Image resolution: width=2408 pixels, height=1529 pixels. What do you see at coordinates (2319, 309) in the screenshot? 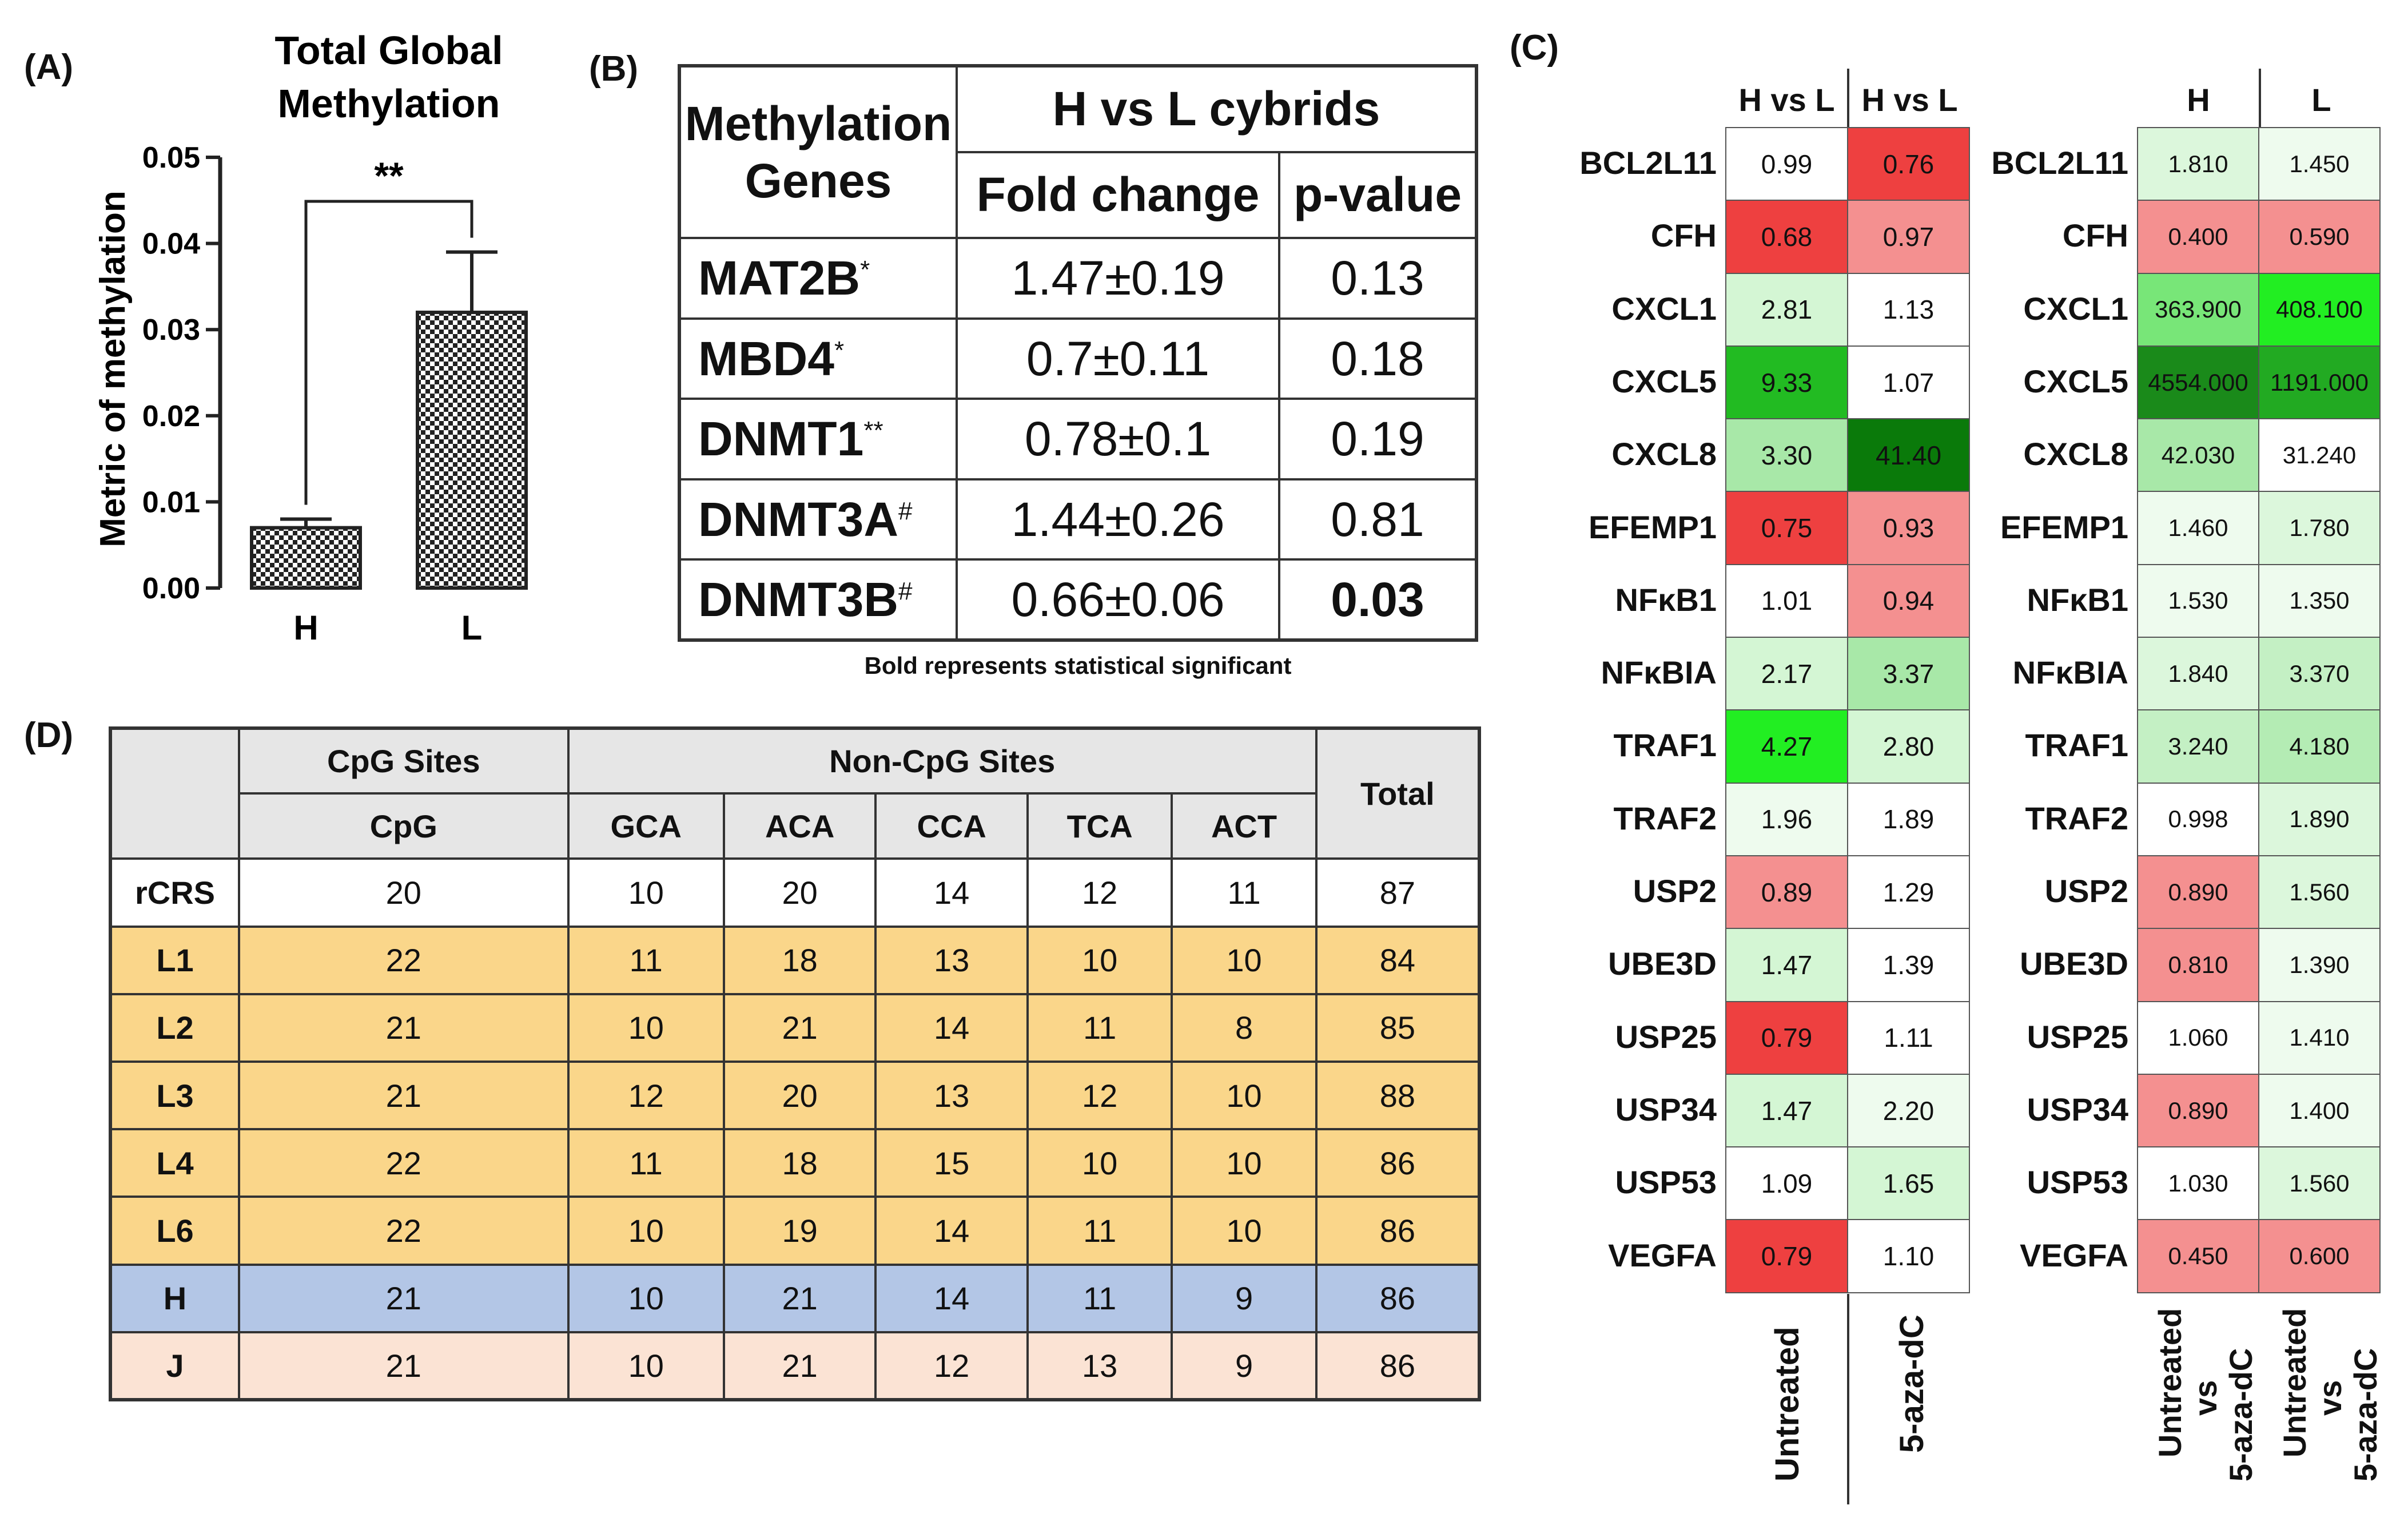
I see `heatmap-cell: 408.100` at bounding box center [2319, 309].